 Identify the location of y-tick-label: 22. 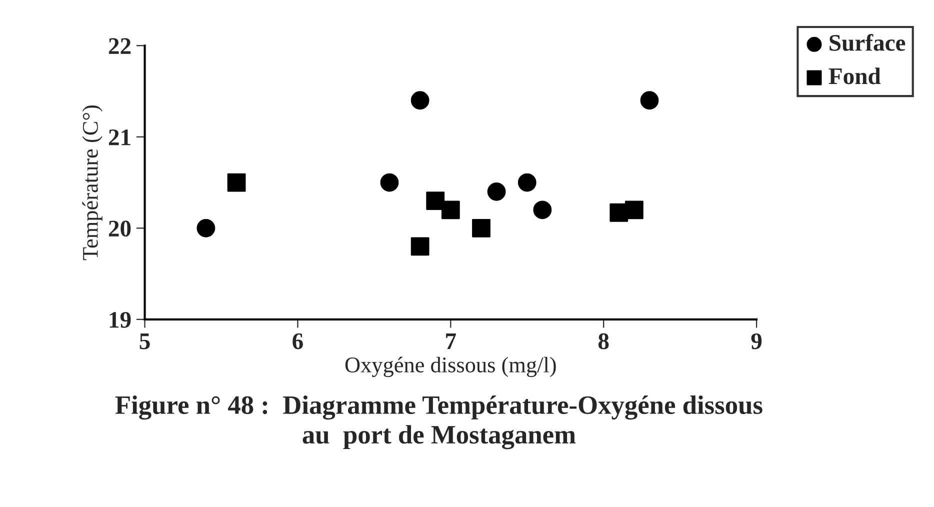
(119, 46).